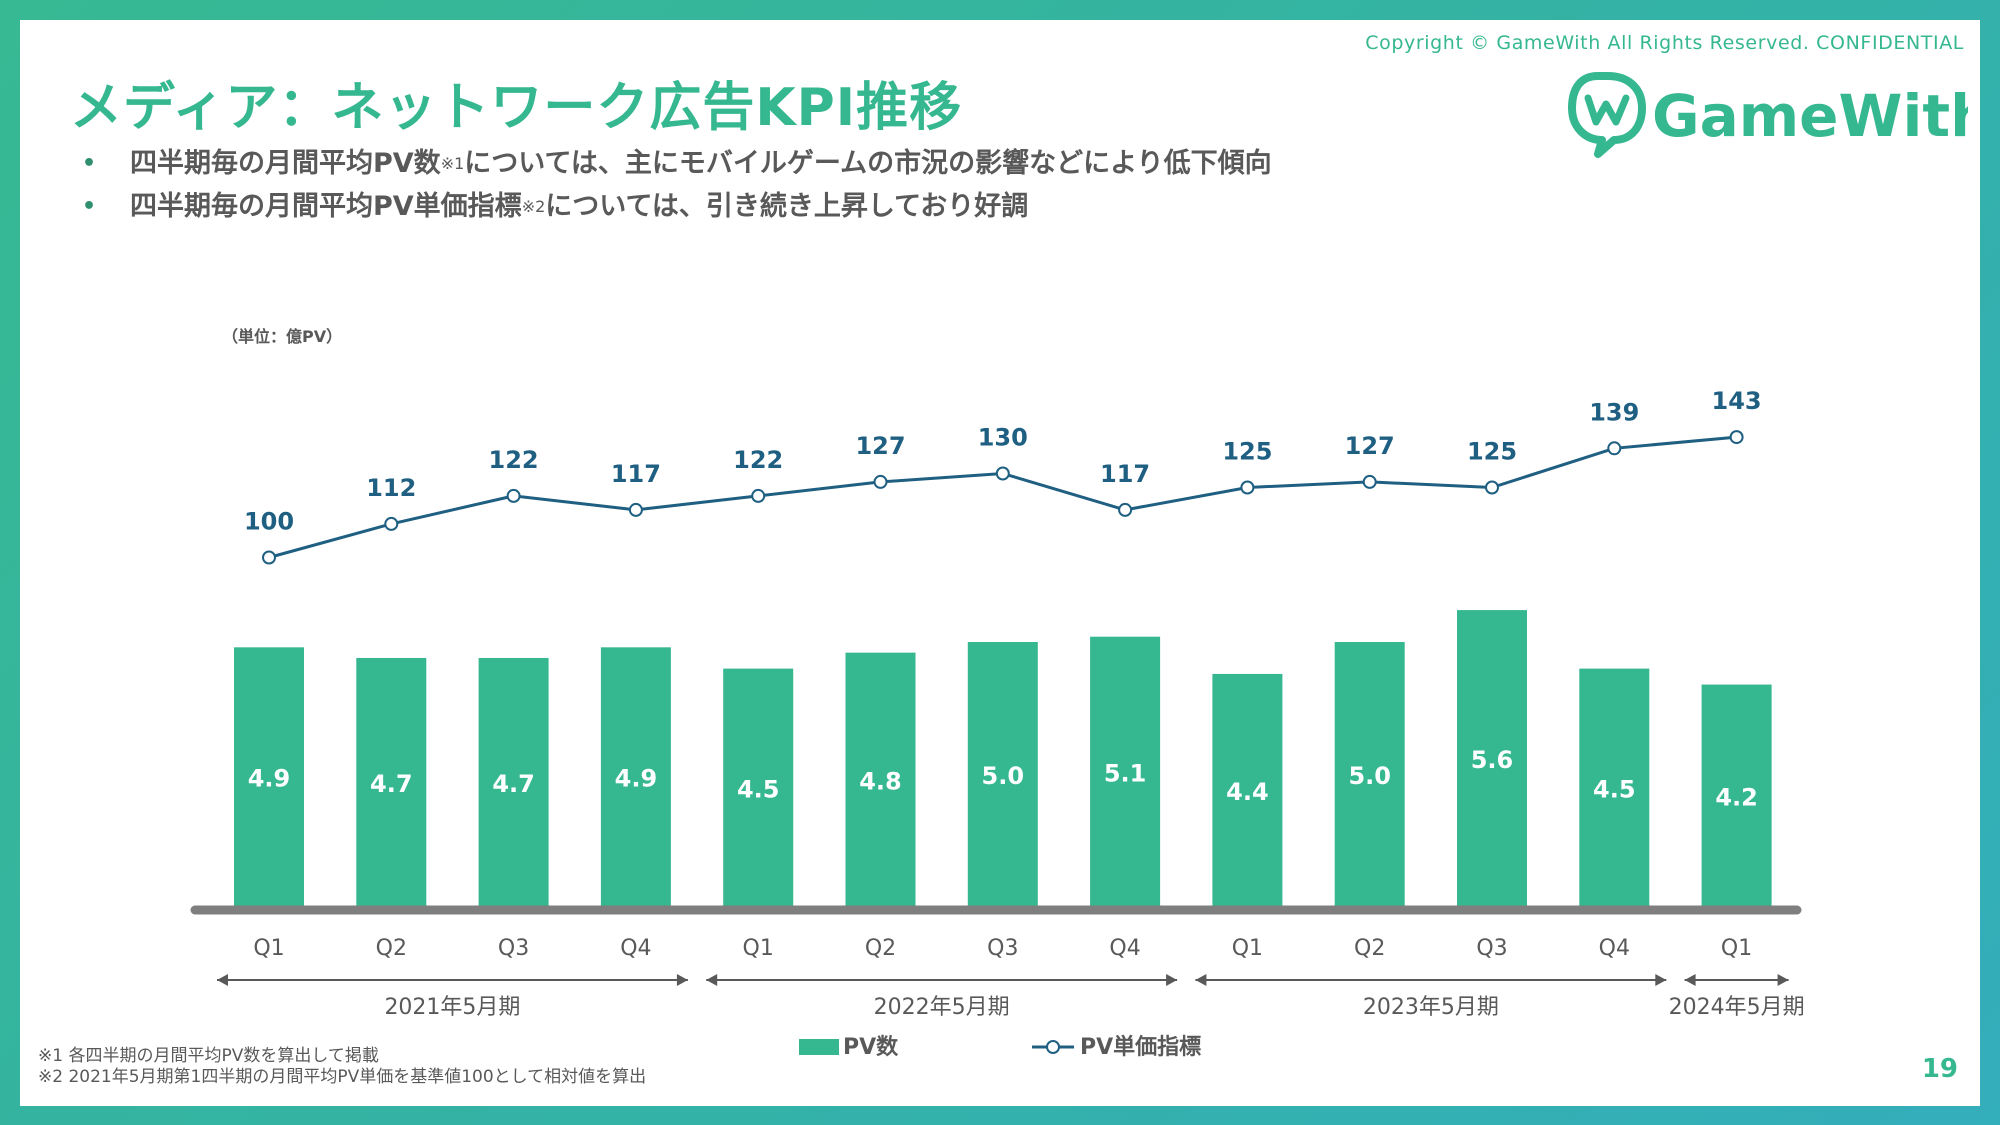  What do you see at coordinates (819, 1047) in the screenshot?
I see `legend-bar-swatch` at bounding box center [819, 1047].